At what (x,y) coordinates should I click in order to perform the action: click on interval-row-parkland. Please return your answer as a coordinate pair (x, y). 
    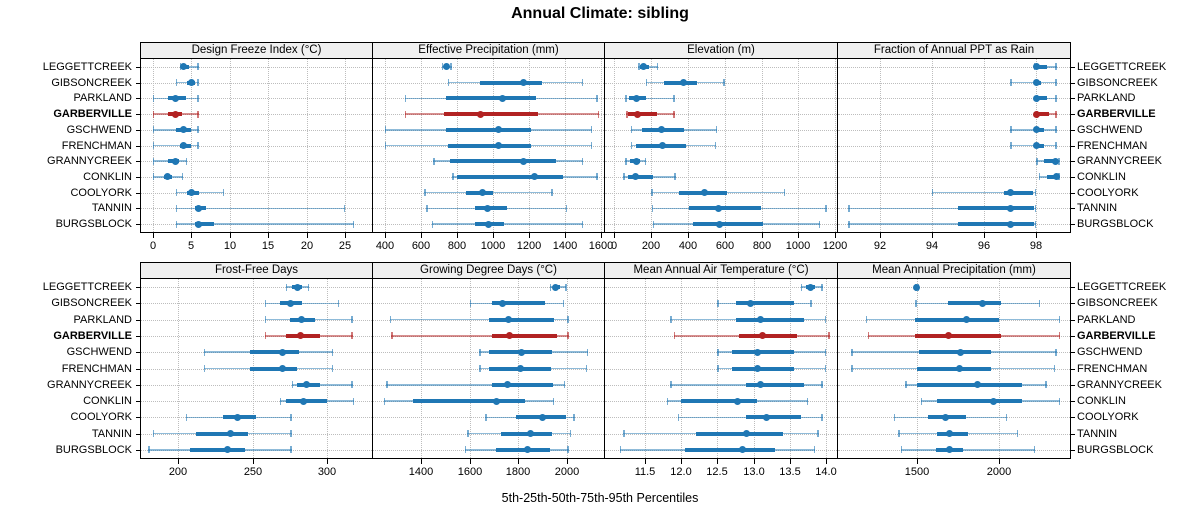
    Looking at the image, I should click on (954, 368).